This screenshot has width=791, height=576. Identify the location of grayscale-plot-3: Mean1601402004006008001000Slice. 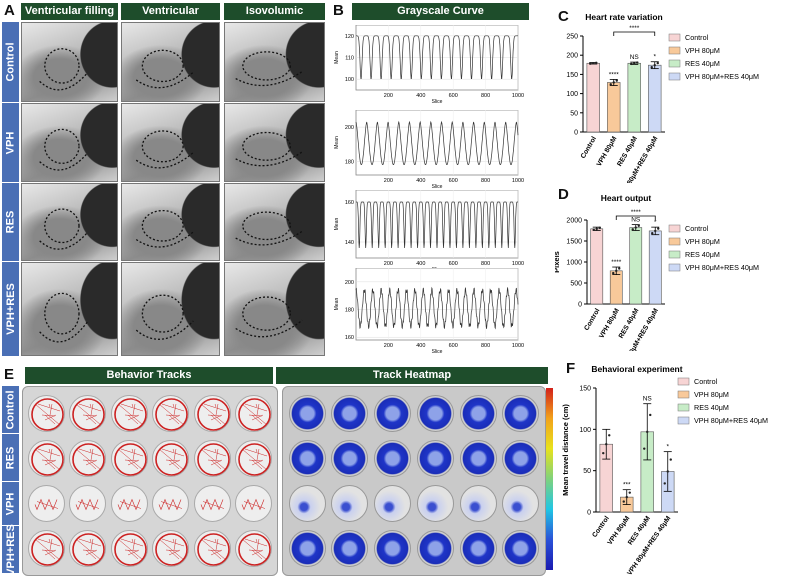
(429, 231).